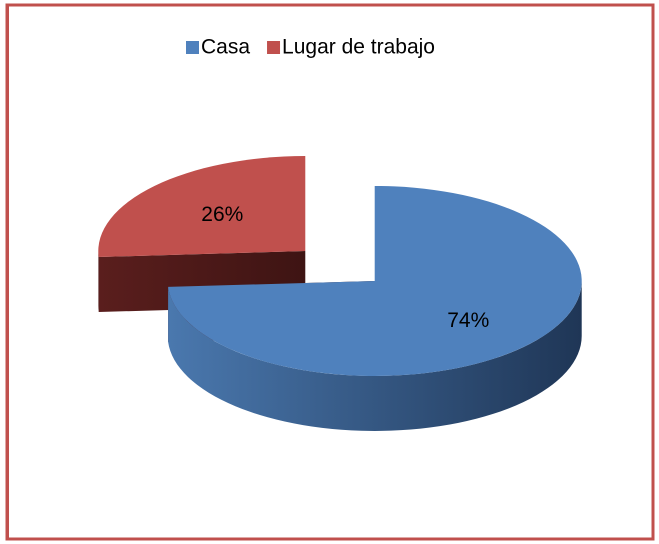  What do you see at coordinates (358, 47) in the screenshot?
I see `legend-label: Lugar de trabajo` at bounding box center [358, 47].